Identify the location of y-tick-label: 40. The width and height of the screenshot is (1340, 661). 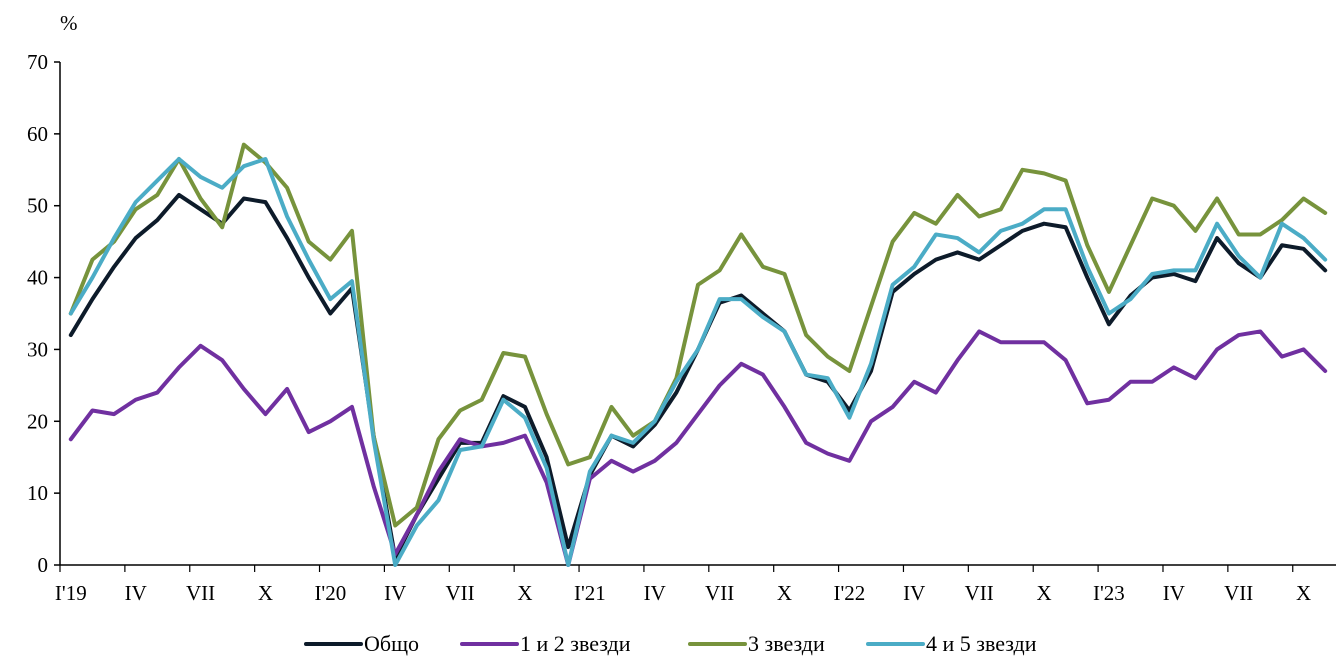
(37, 278).